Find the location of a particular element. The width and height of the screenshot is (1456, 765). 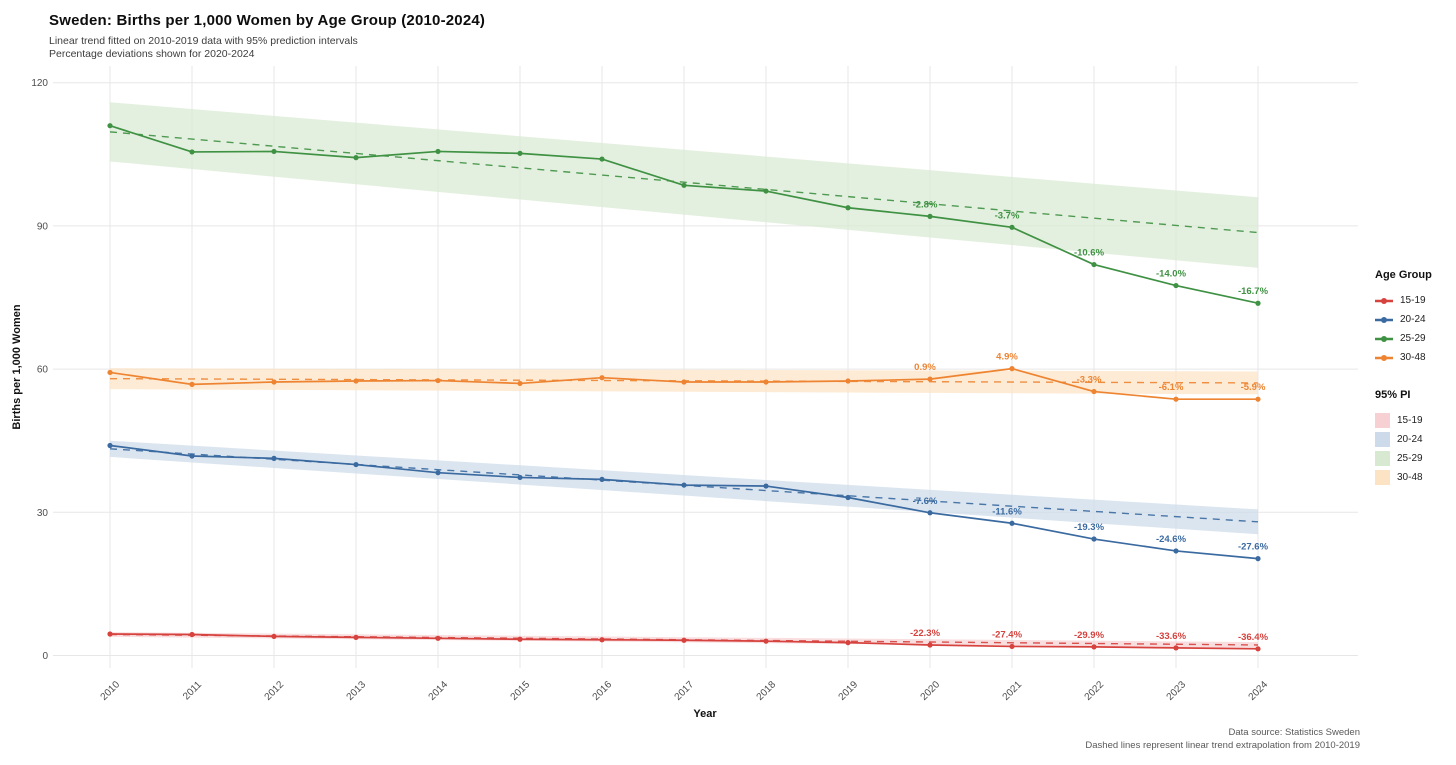

point-25-29-2021 is located at coordinates (1012, 227).